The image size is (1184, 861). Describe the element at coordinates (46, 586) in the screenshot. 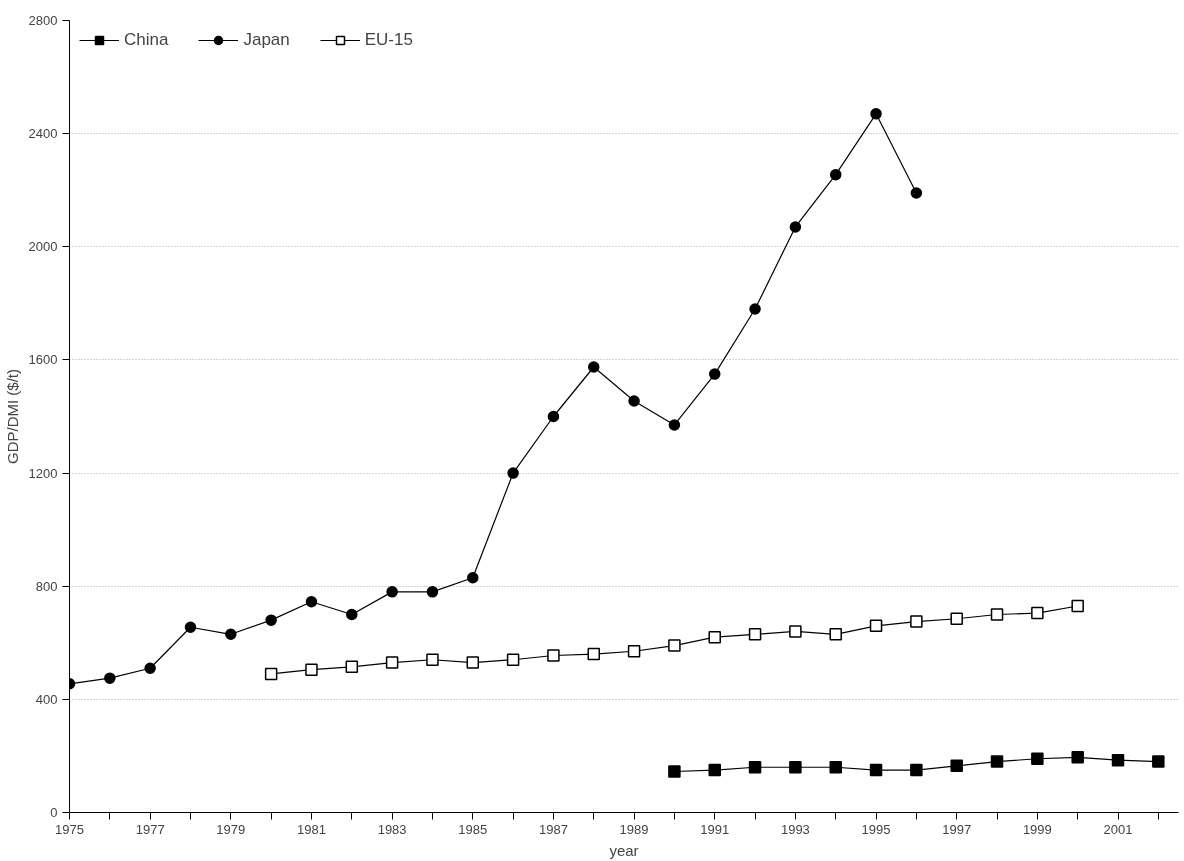

I see `y-tick-label: 800` at that location.